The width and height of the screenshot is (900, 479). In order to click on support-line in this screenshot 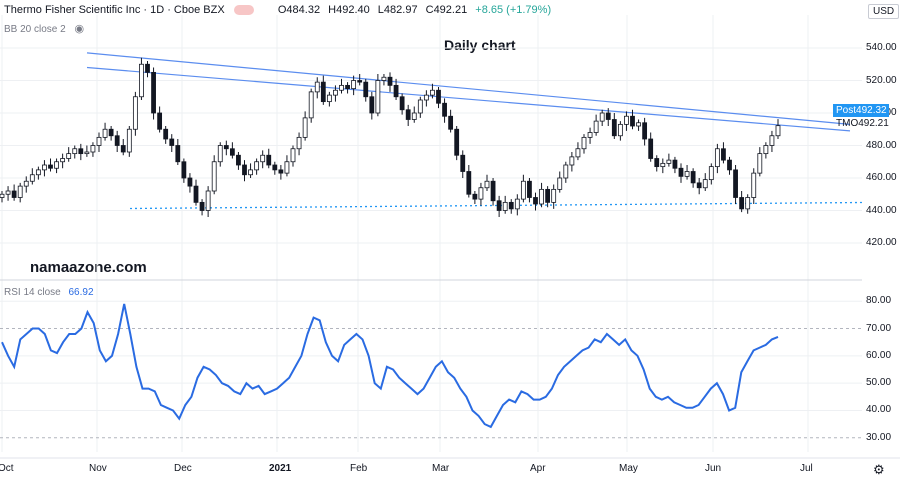, I will do `click(496, 205)`.